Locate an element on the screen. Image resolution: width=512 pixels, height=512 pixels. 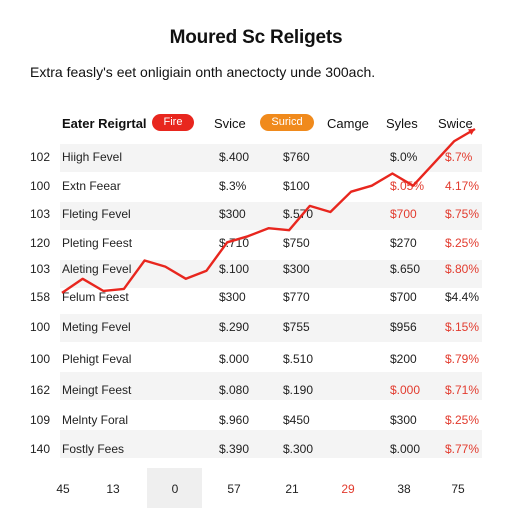
row-id: 140 is located at coordinates (40, 449).